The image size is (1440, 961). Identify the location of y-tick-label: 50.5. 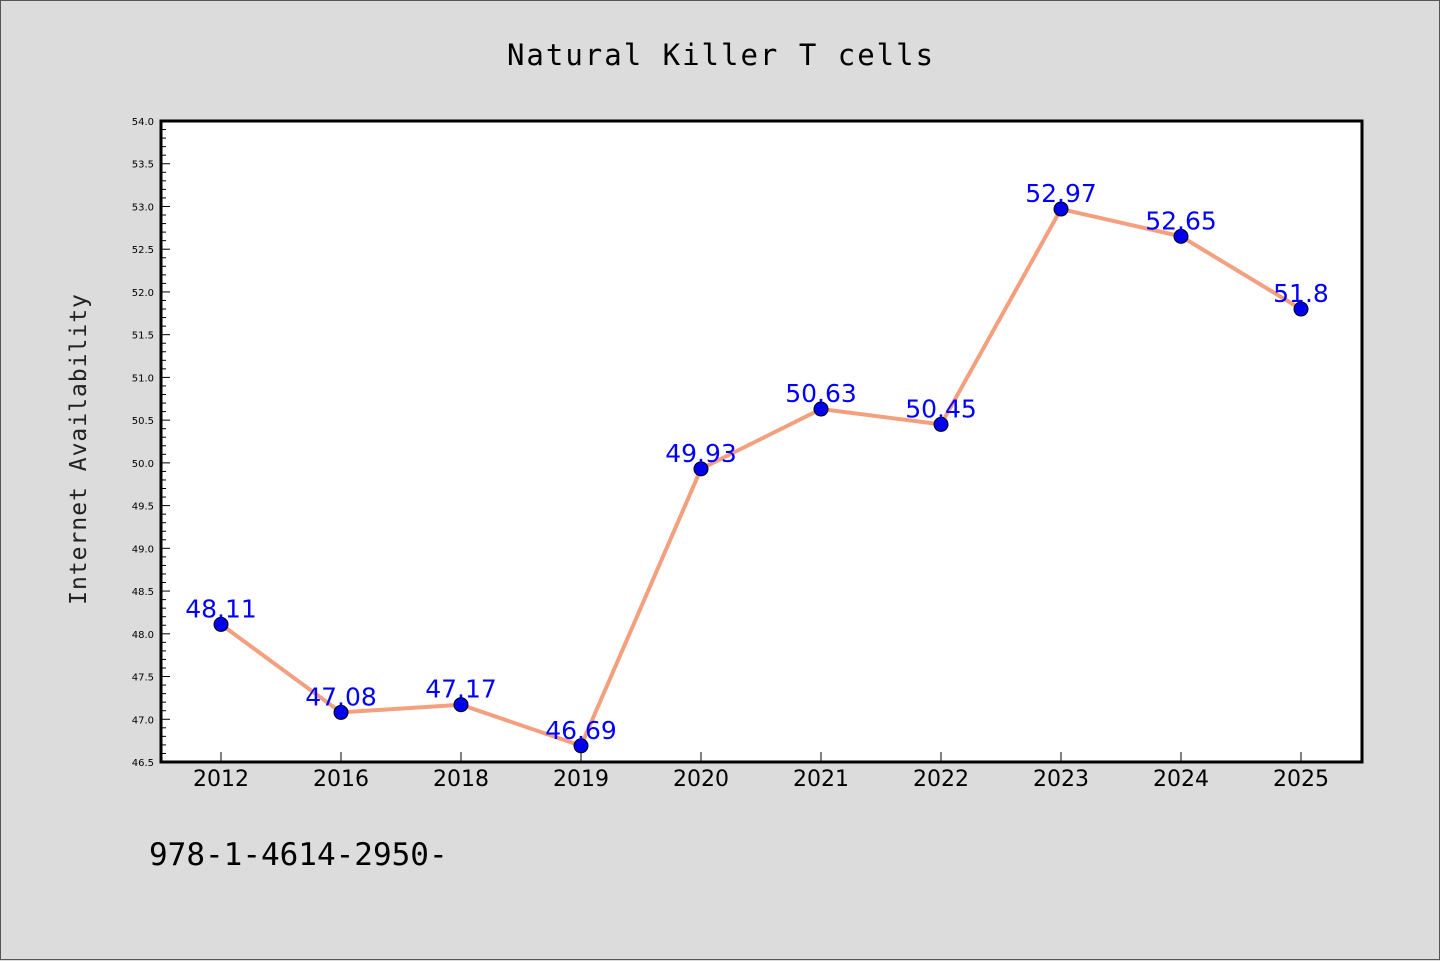
(143, 421).